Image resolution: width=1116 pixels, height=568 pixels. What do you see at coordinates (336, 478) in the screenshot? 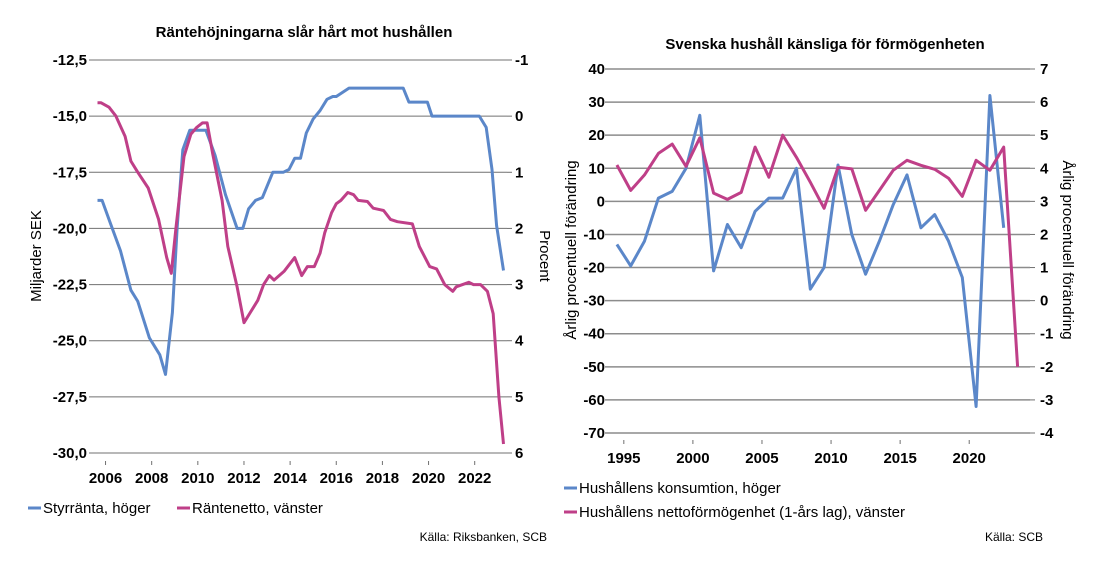
I see `x-tick-label: 2016` at bounding box center [336, 478].